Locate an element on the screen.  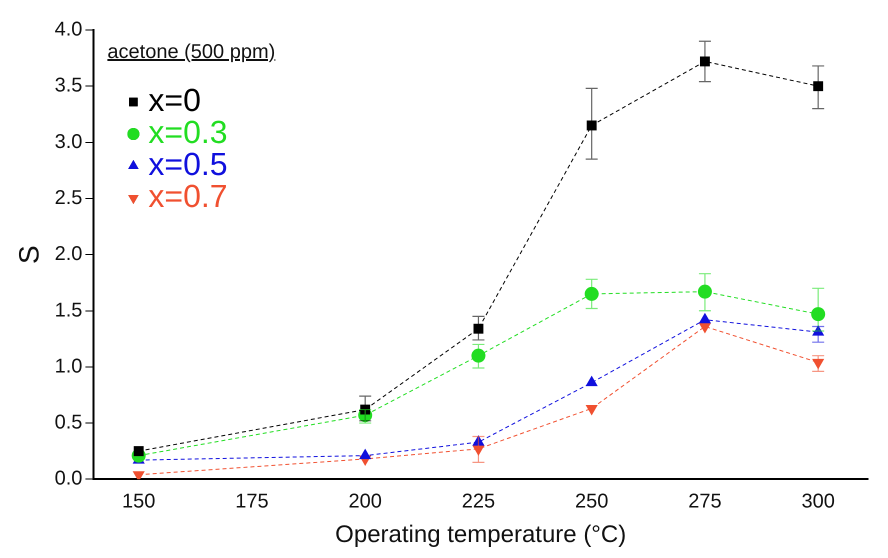
y-tick-label: 0.5 is located at coordinates (68, 423).